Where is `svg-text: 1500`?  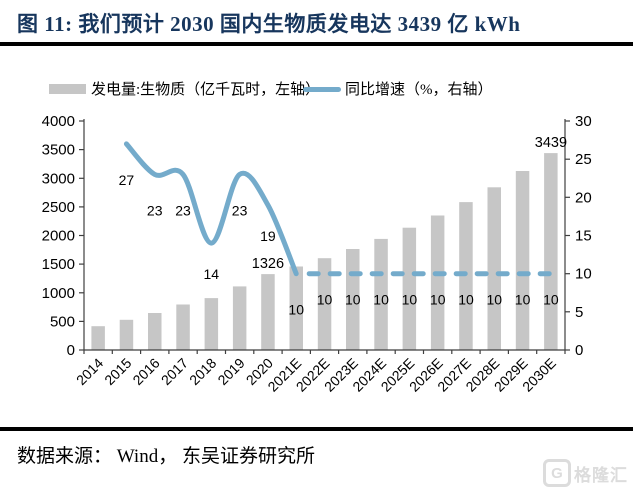 svg-text: 1500 is located at coordinates (58, 264).